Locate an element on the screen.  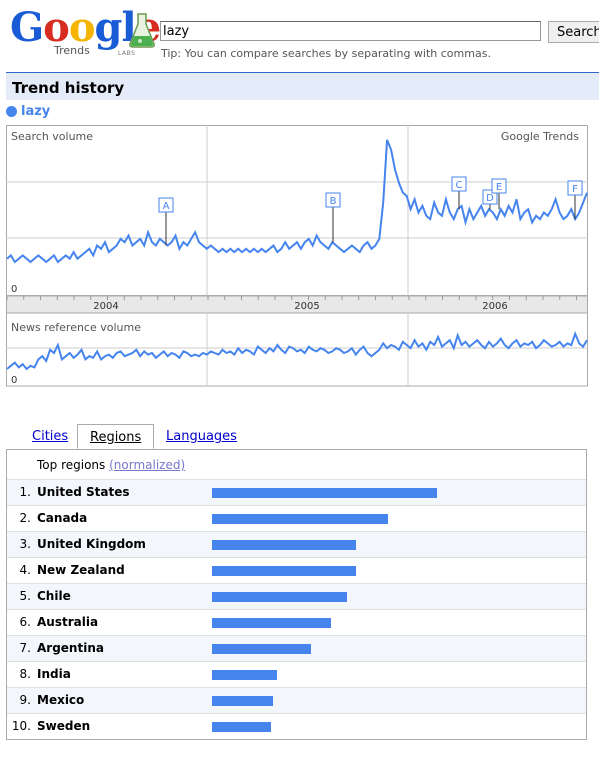
google-trends-logo: Google Trends LABS is located at coordinates (85, 35).